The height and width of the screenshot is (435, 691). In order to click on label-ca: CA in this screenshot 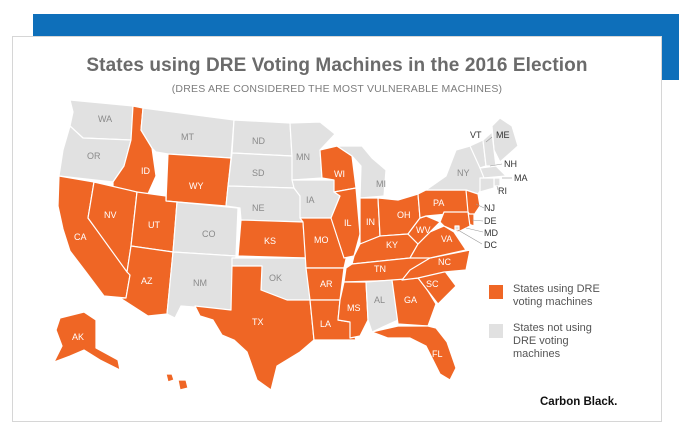, I will do `click(80, 237)`.